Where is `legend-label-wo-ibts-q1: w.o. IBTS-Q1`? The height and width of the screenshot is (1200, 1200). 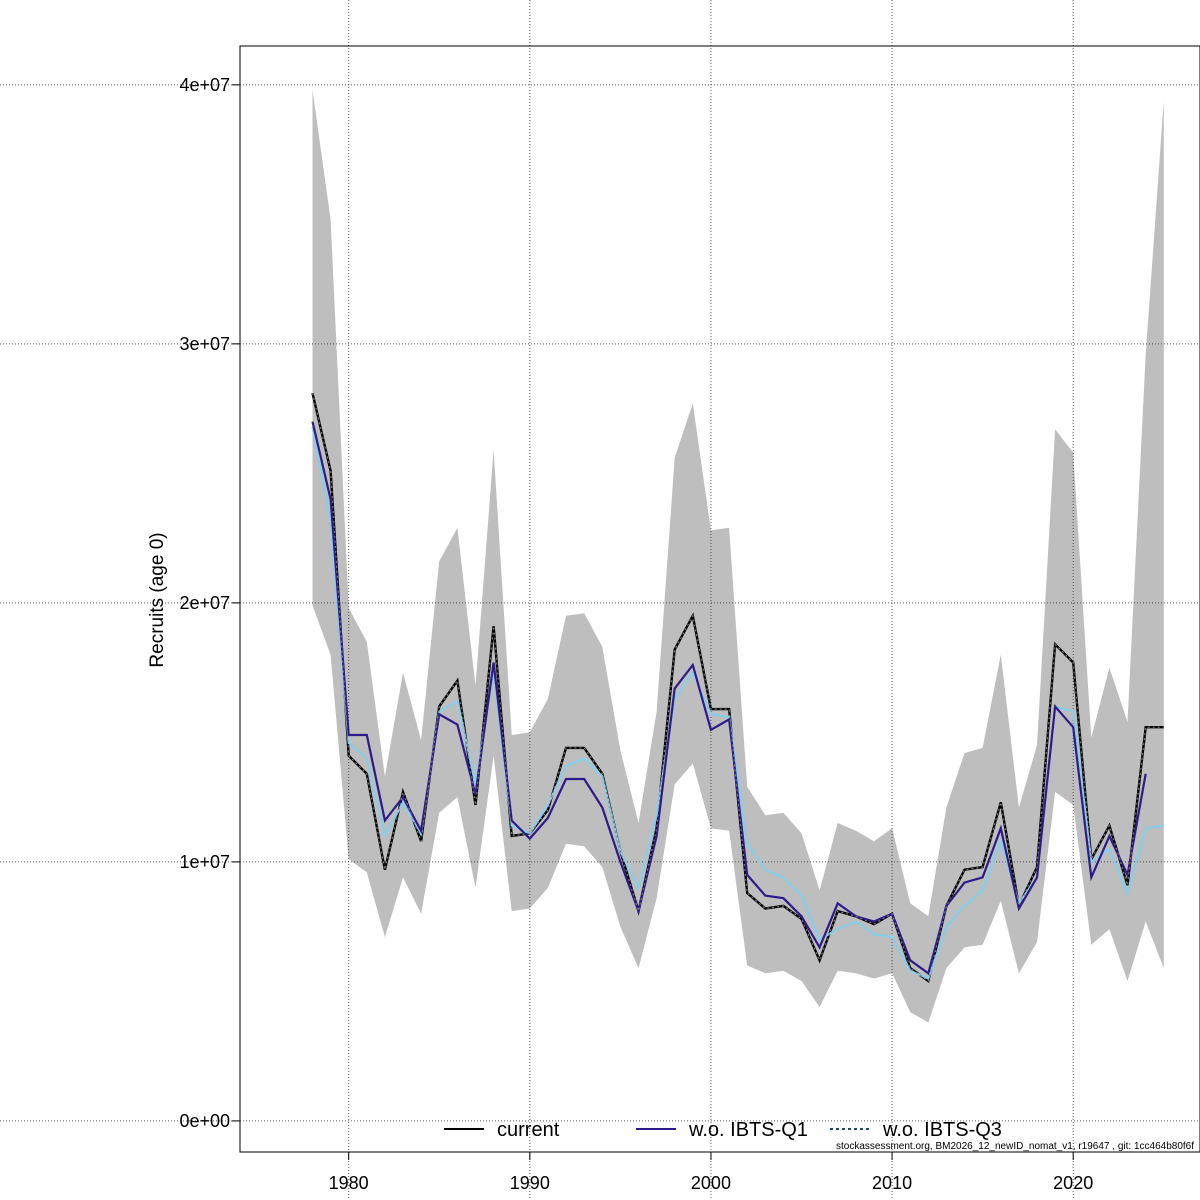 legend-label-wo-ibts-q1: w.o. IBTS-Q1 is located at coordinates (748, 1130).